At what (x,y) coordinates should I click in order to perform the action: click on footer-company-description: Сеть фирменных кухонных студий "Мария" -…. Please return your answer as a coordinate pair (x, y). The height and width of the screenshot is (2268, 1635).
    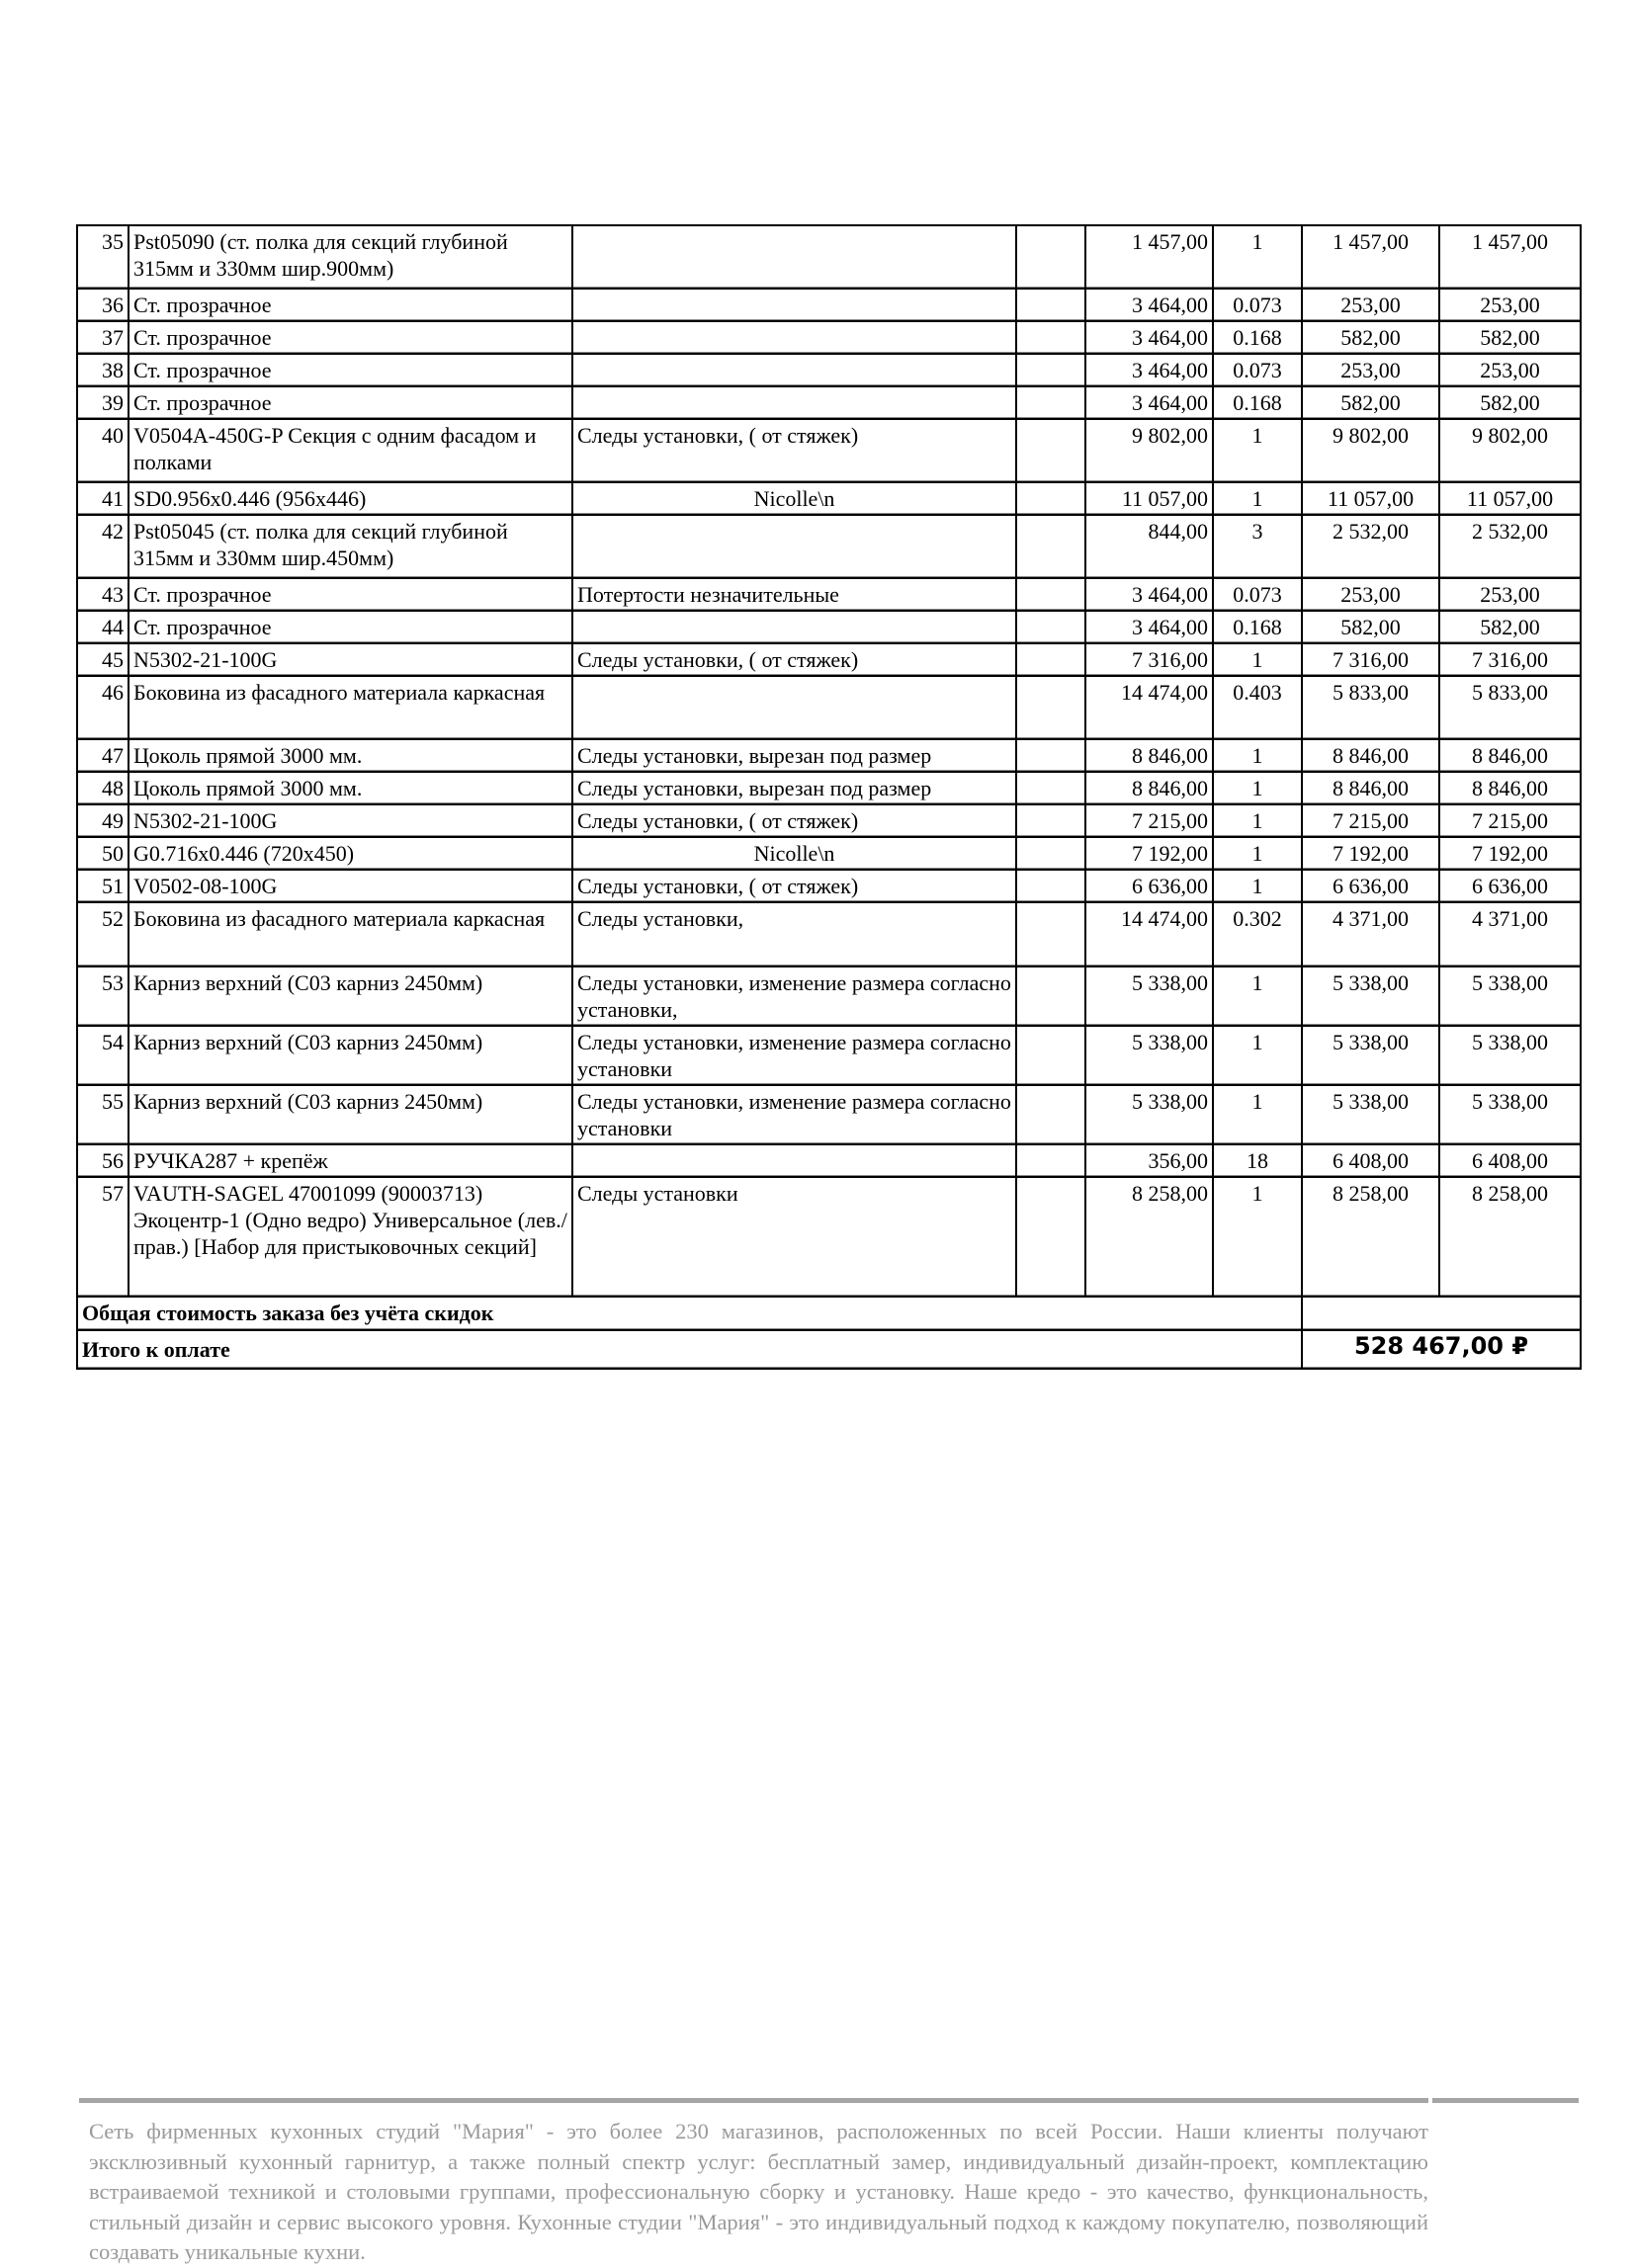
    Looking at the image, I should click on (759, 2191).